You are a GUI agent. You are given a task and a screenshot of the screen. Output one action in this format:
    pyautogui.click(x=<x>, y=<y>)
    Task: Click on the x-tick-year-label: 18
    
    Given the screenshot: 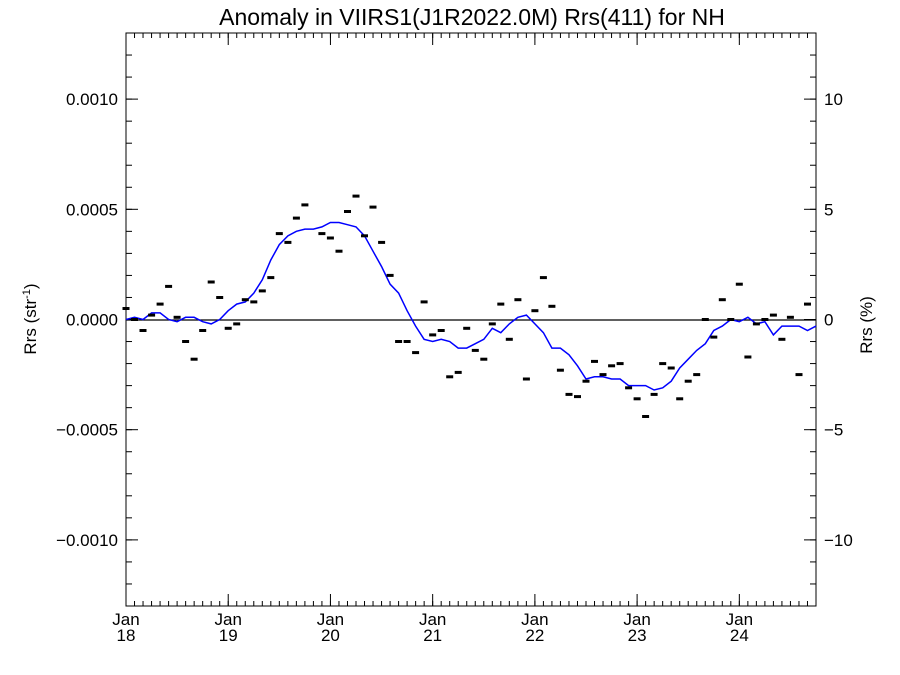 What is the action you would take?
    pyautogui.click(x=126, y=635)
    